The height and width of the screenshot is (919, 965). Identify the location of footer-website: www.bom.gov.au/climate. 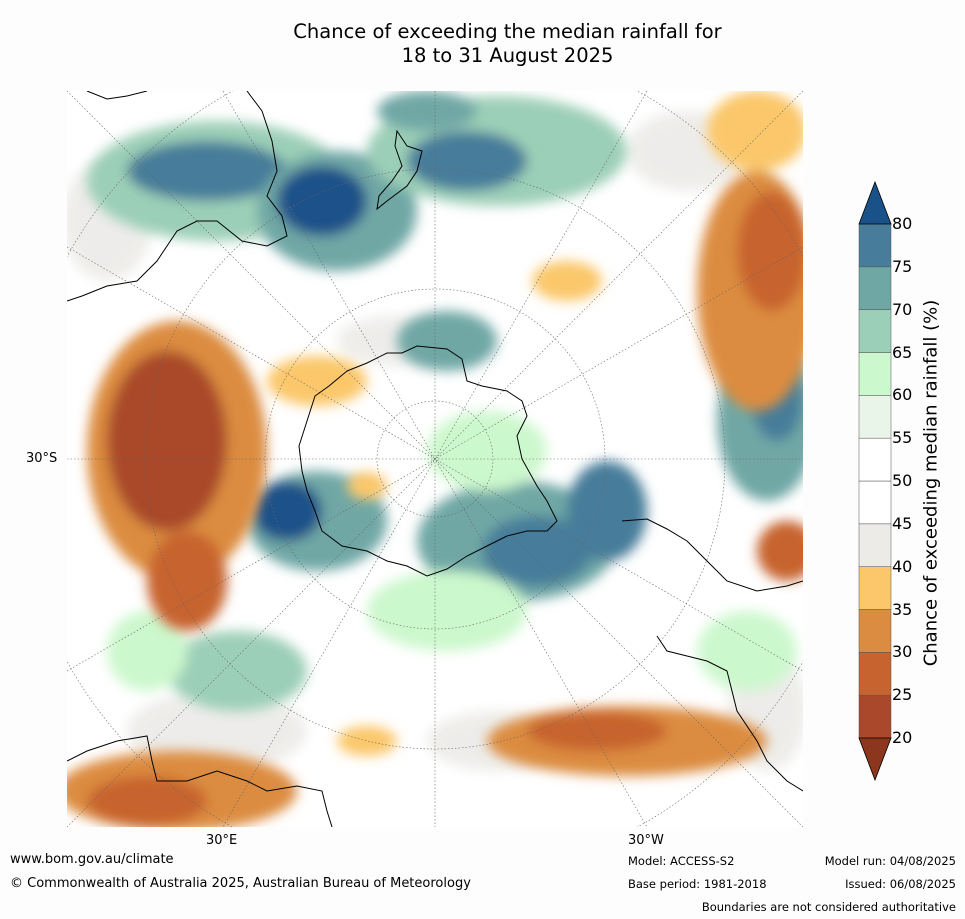
(92, 859).